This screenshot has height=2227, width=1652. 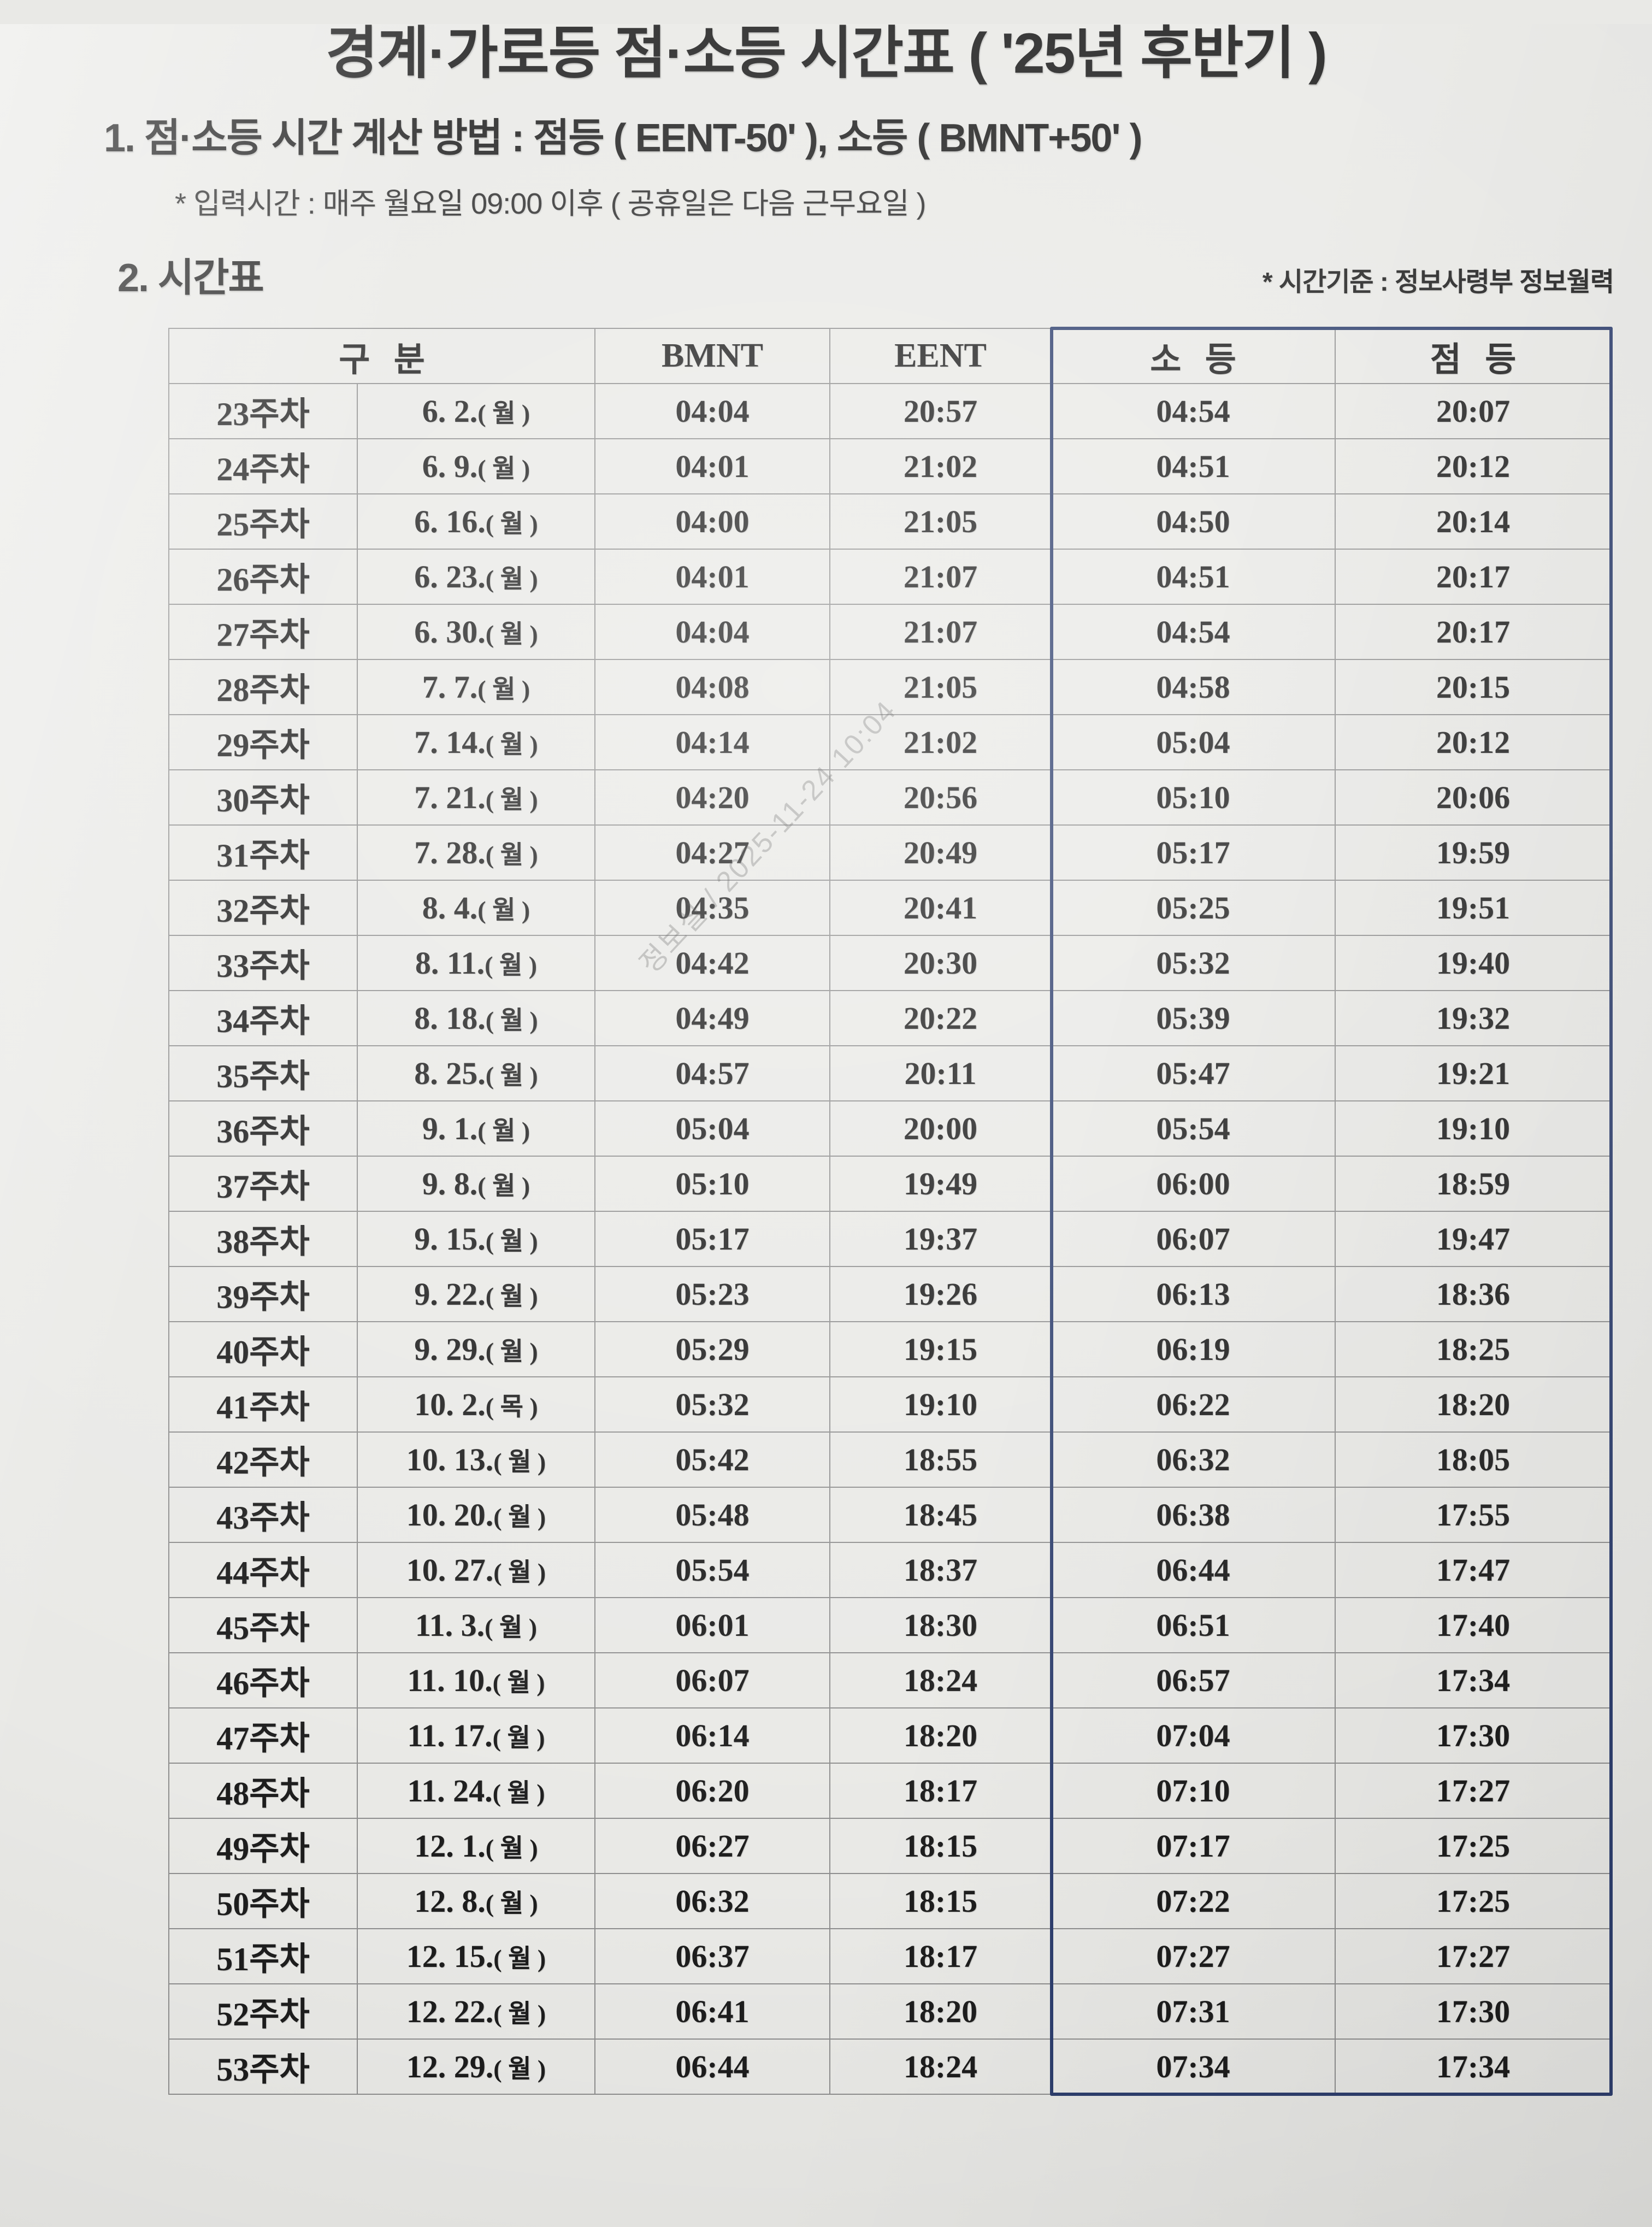 What do you see at coordinates (712, 1128) in the screenshot?
I see `cell-bmnt: 05:04` at bounding box center [712, 1128].